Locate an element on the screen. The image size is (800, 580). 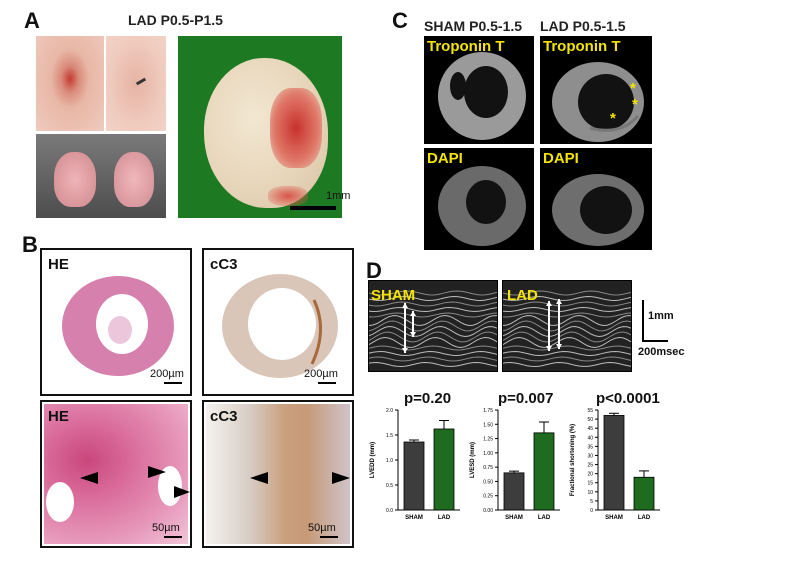
echo-sham-image: SHAM is located at coordinates (433, 326).